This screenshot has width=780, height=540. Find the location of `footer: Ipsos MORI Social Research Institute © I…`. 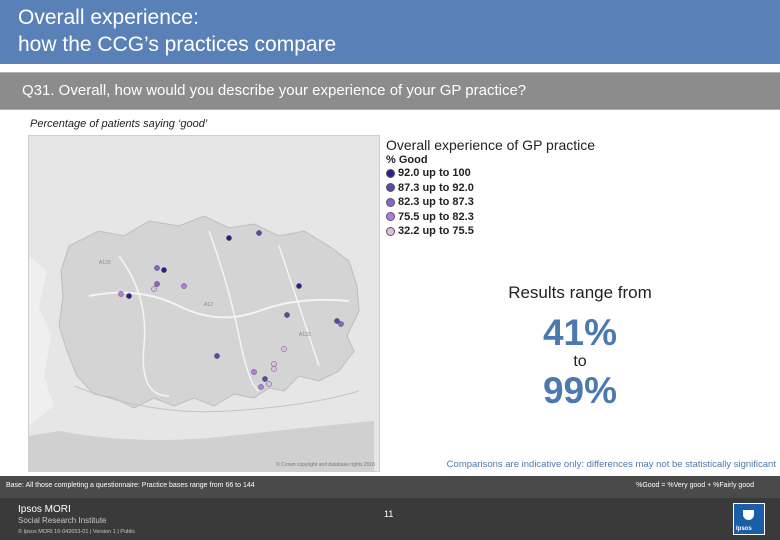

footer: Ipsos MORI Social Research Institute © I… is located at coordinates (390, 519).